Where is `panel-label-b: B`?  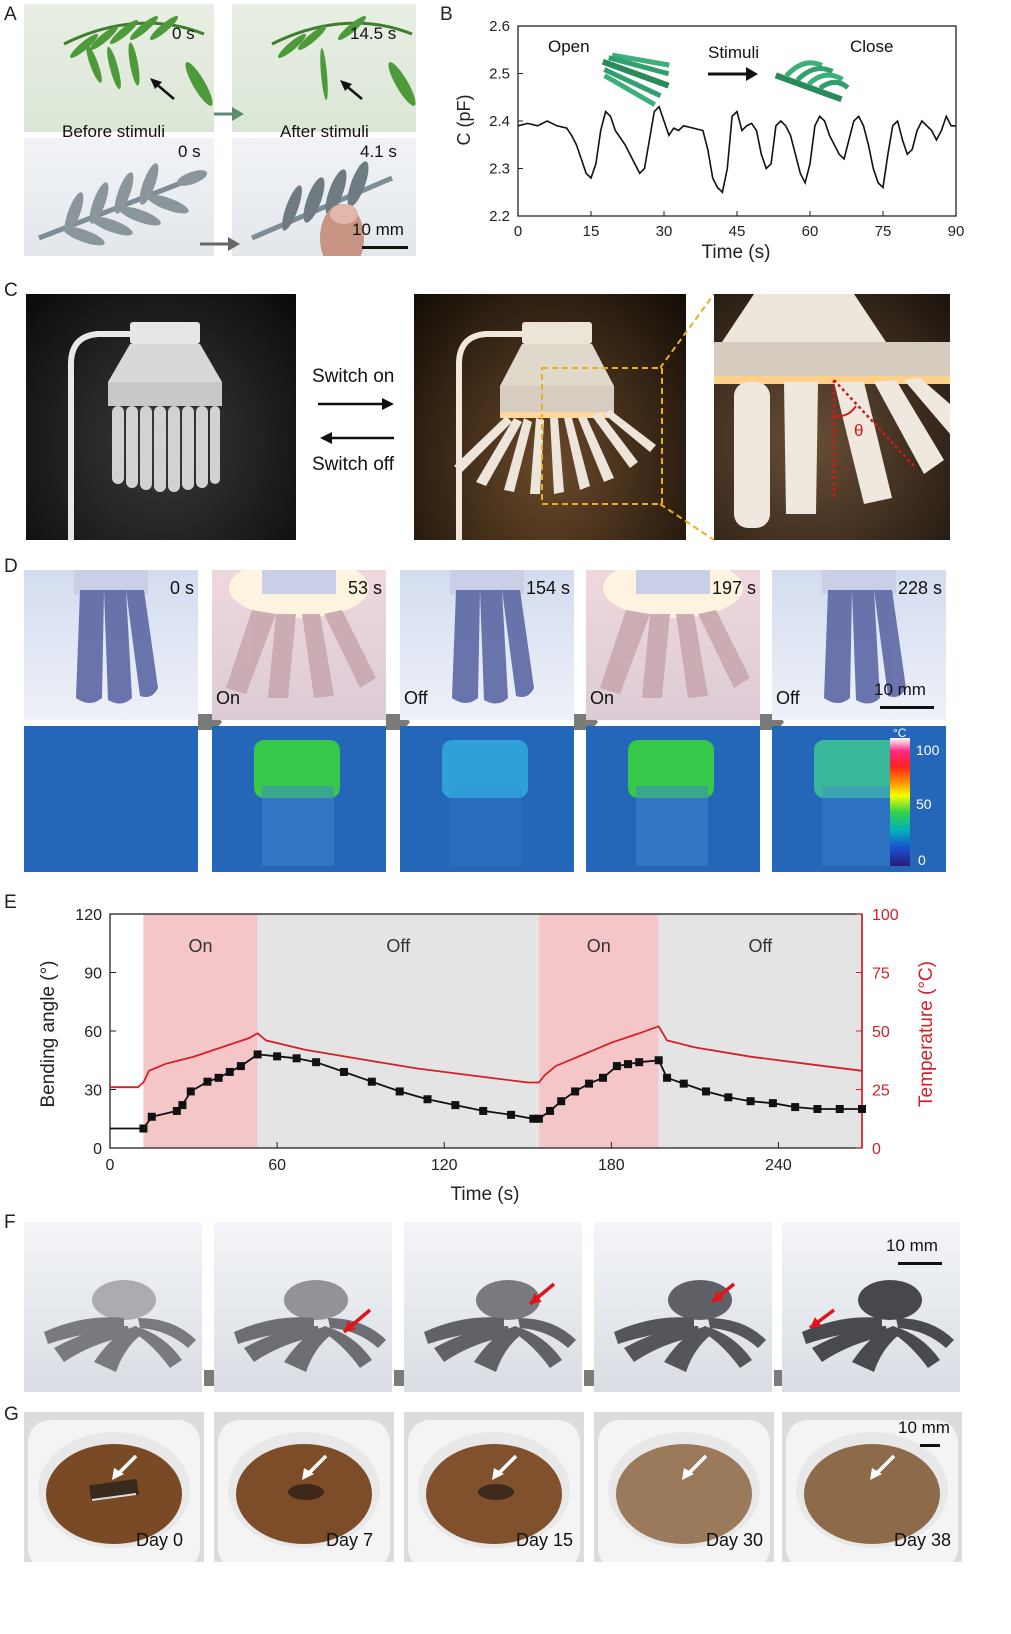 panel-label-b: B is located at coordinates (446, 14).